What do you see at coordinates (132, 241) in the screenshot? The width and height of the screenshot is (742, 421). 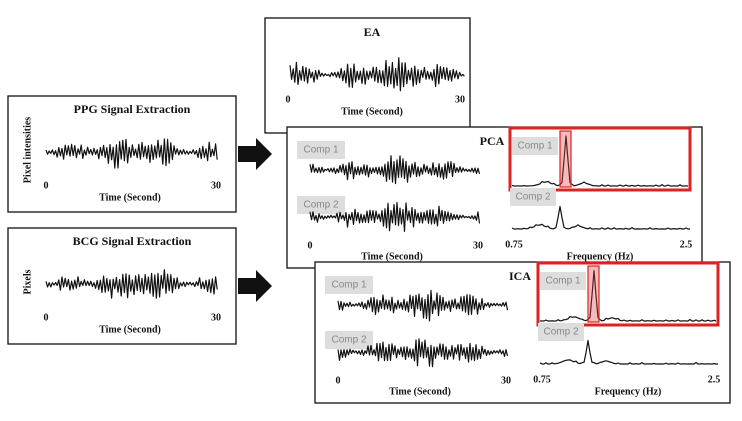 I see `panel-title: BCG Signal Extraction` at bounding box center [132, 241].